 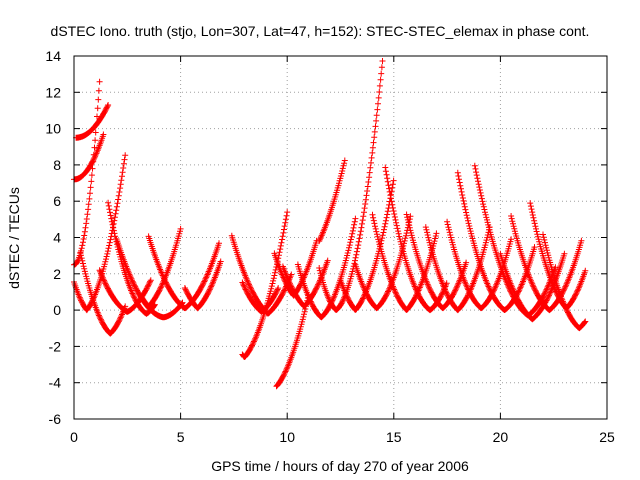 I want to click on y-tick-label: 2, so click(x=57, y=274).